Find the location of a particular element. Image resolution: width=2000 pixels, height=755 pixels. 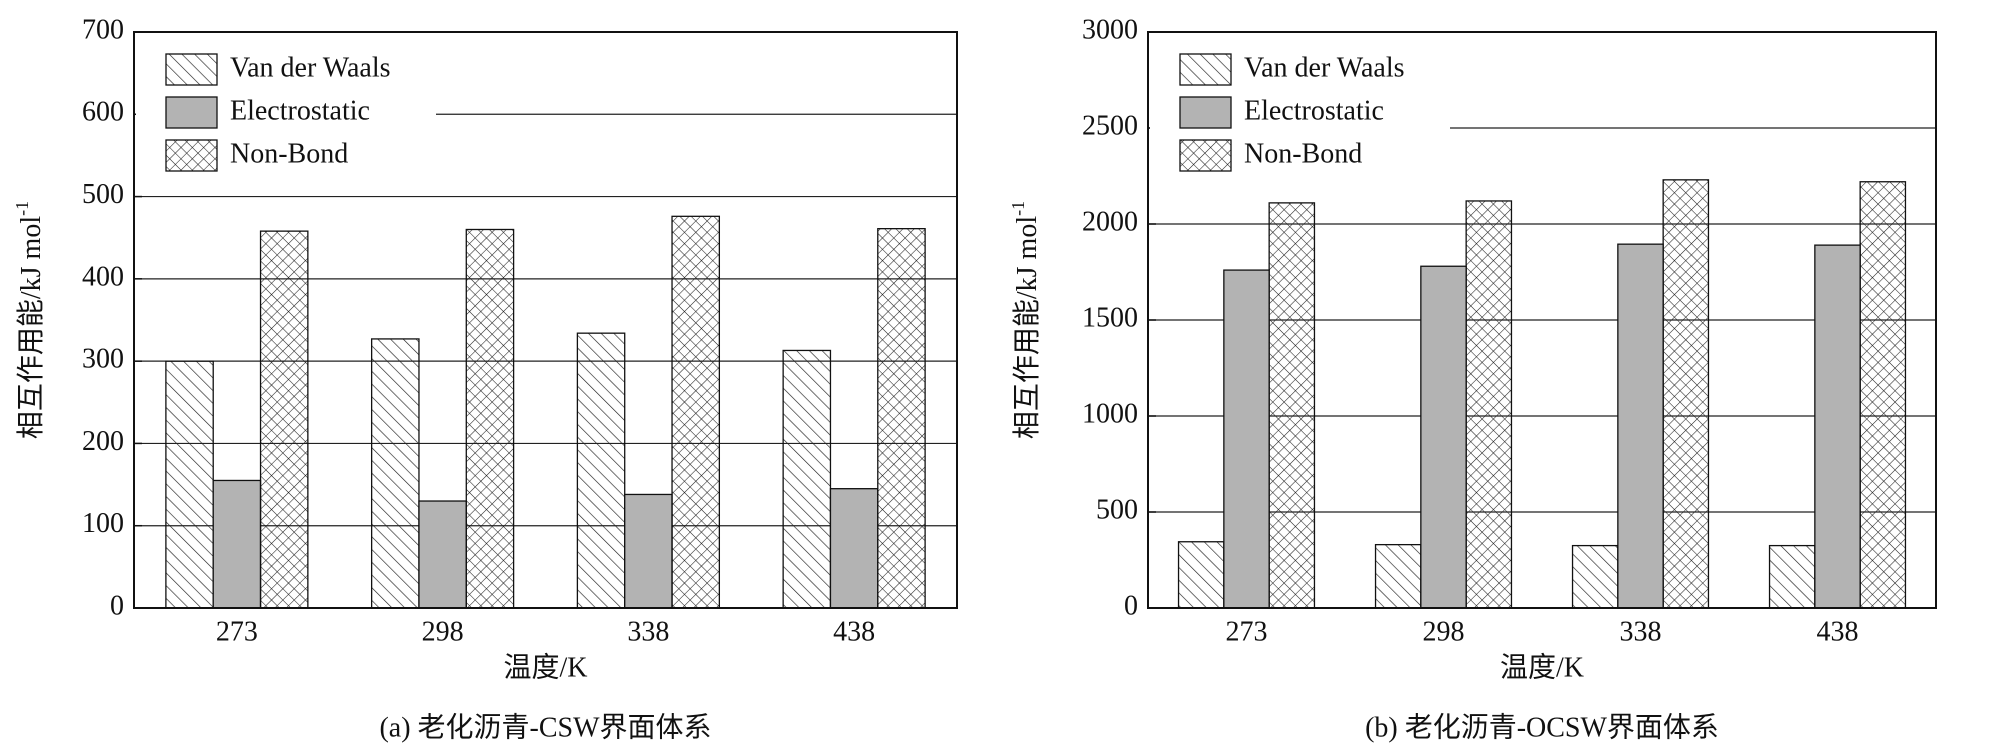

y-tick-label: 400 is located at coordinates (103, 276).